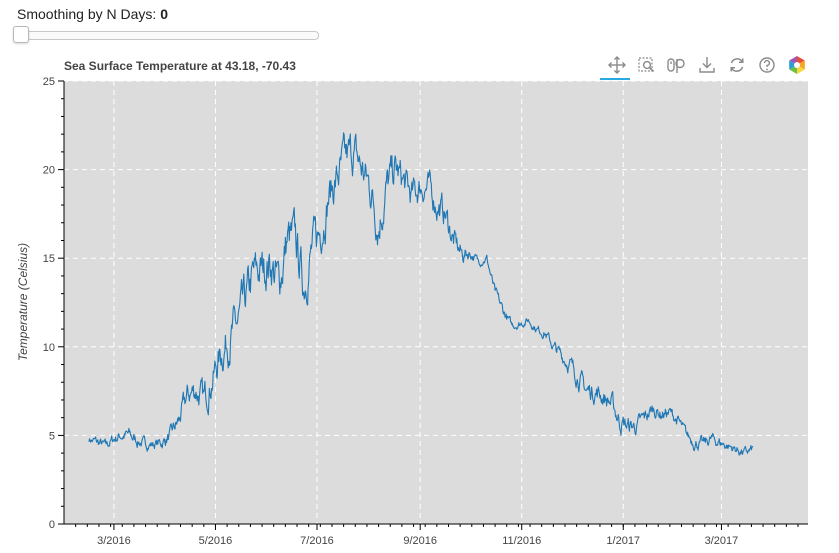  I want to click on y-tick-label: 5, so click(52, 436).